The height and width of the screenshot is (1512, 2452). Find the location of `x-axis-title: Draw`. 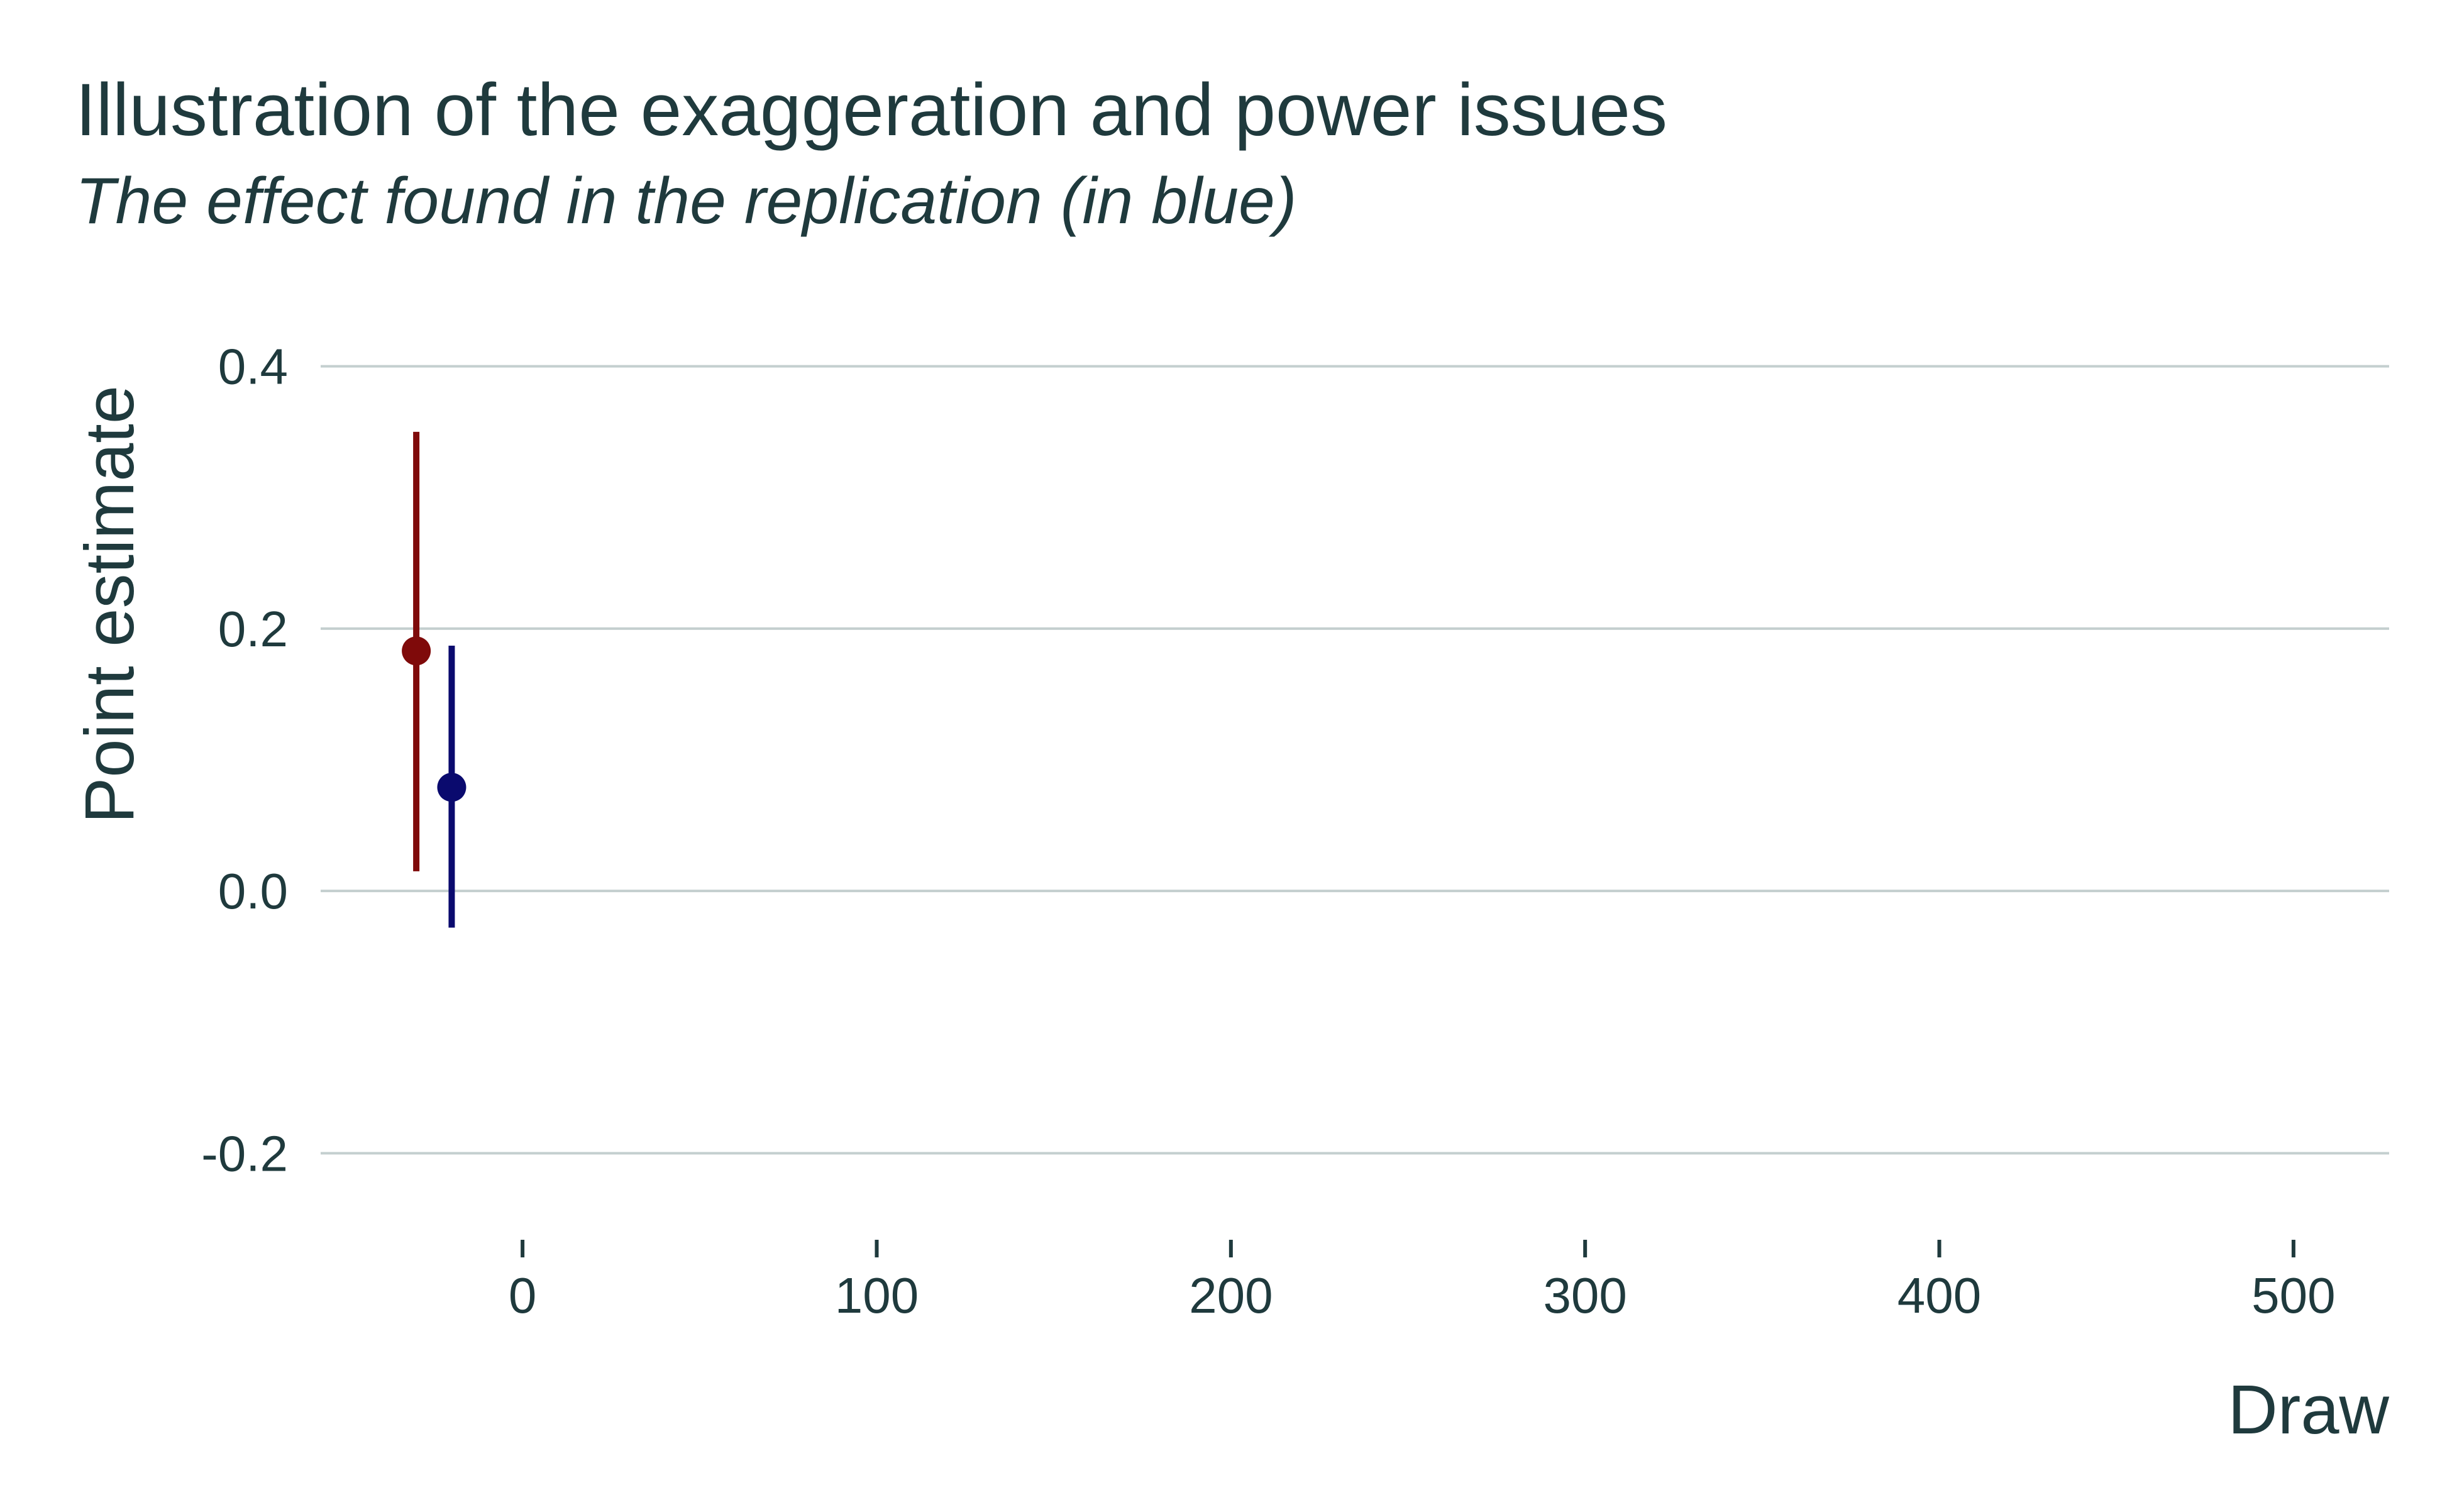

x-axis-title: Draw is located at coordinates (2308, 1410).